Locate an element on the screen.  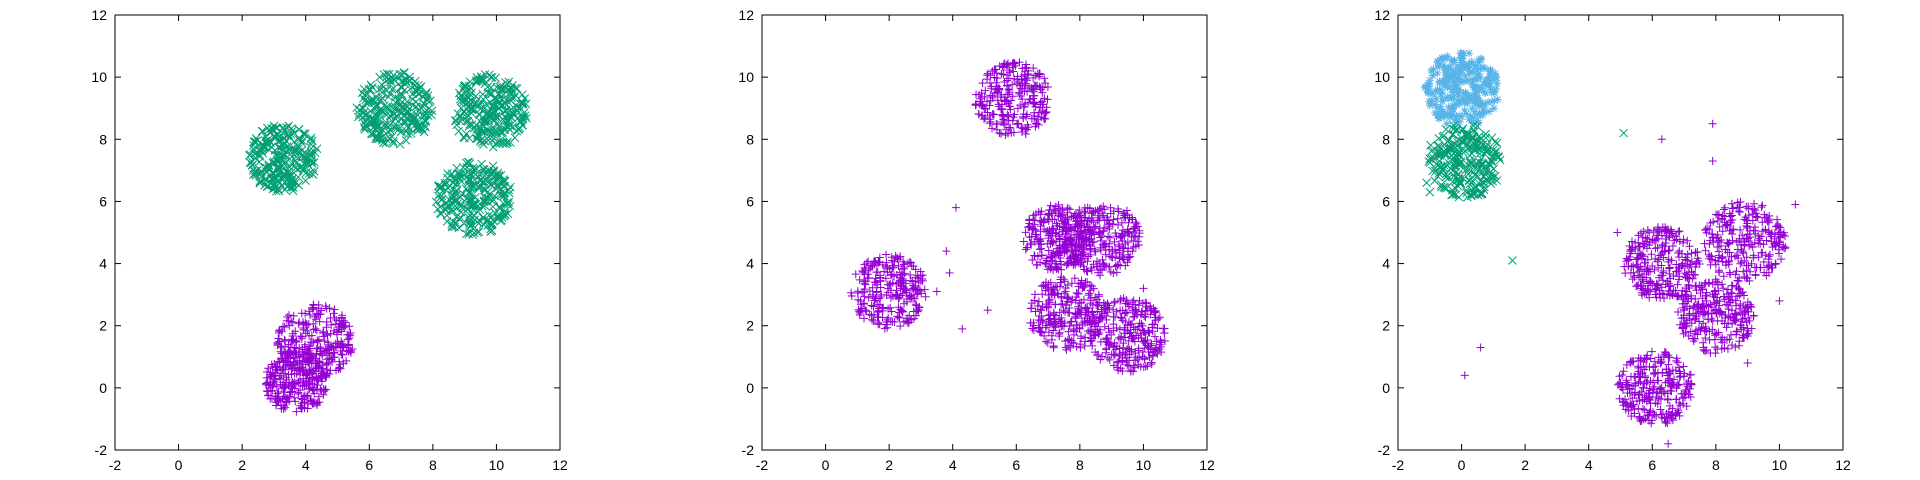
x-tick-label: 8 is located at coordinates (1716, 465).